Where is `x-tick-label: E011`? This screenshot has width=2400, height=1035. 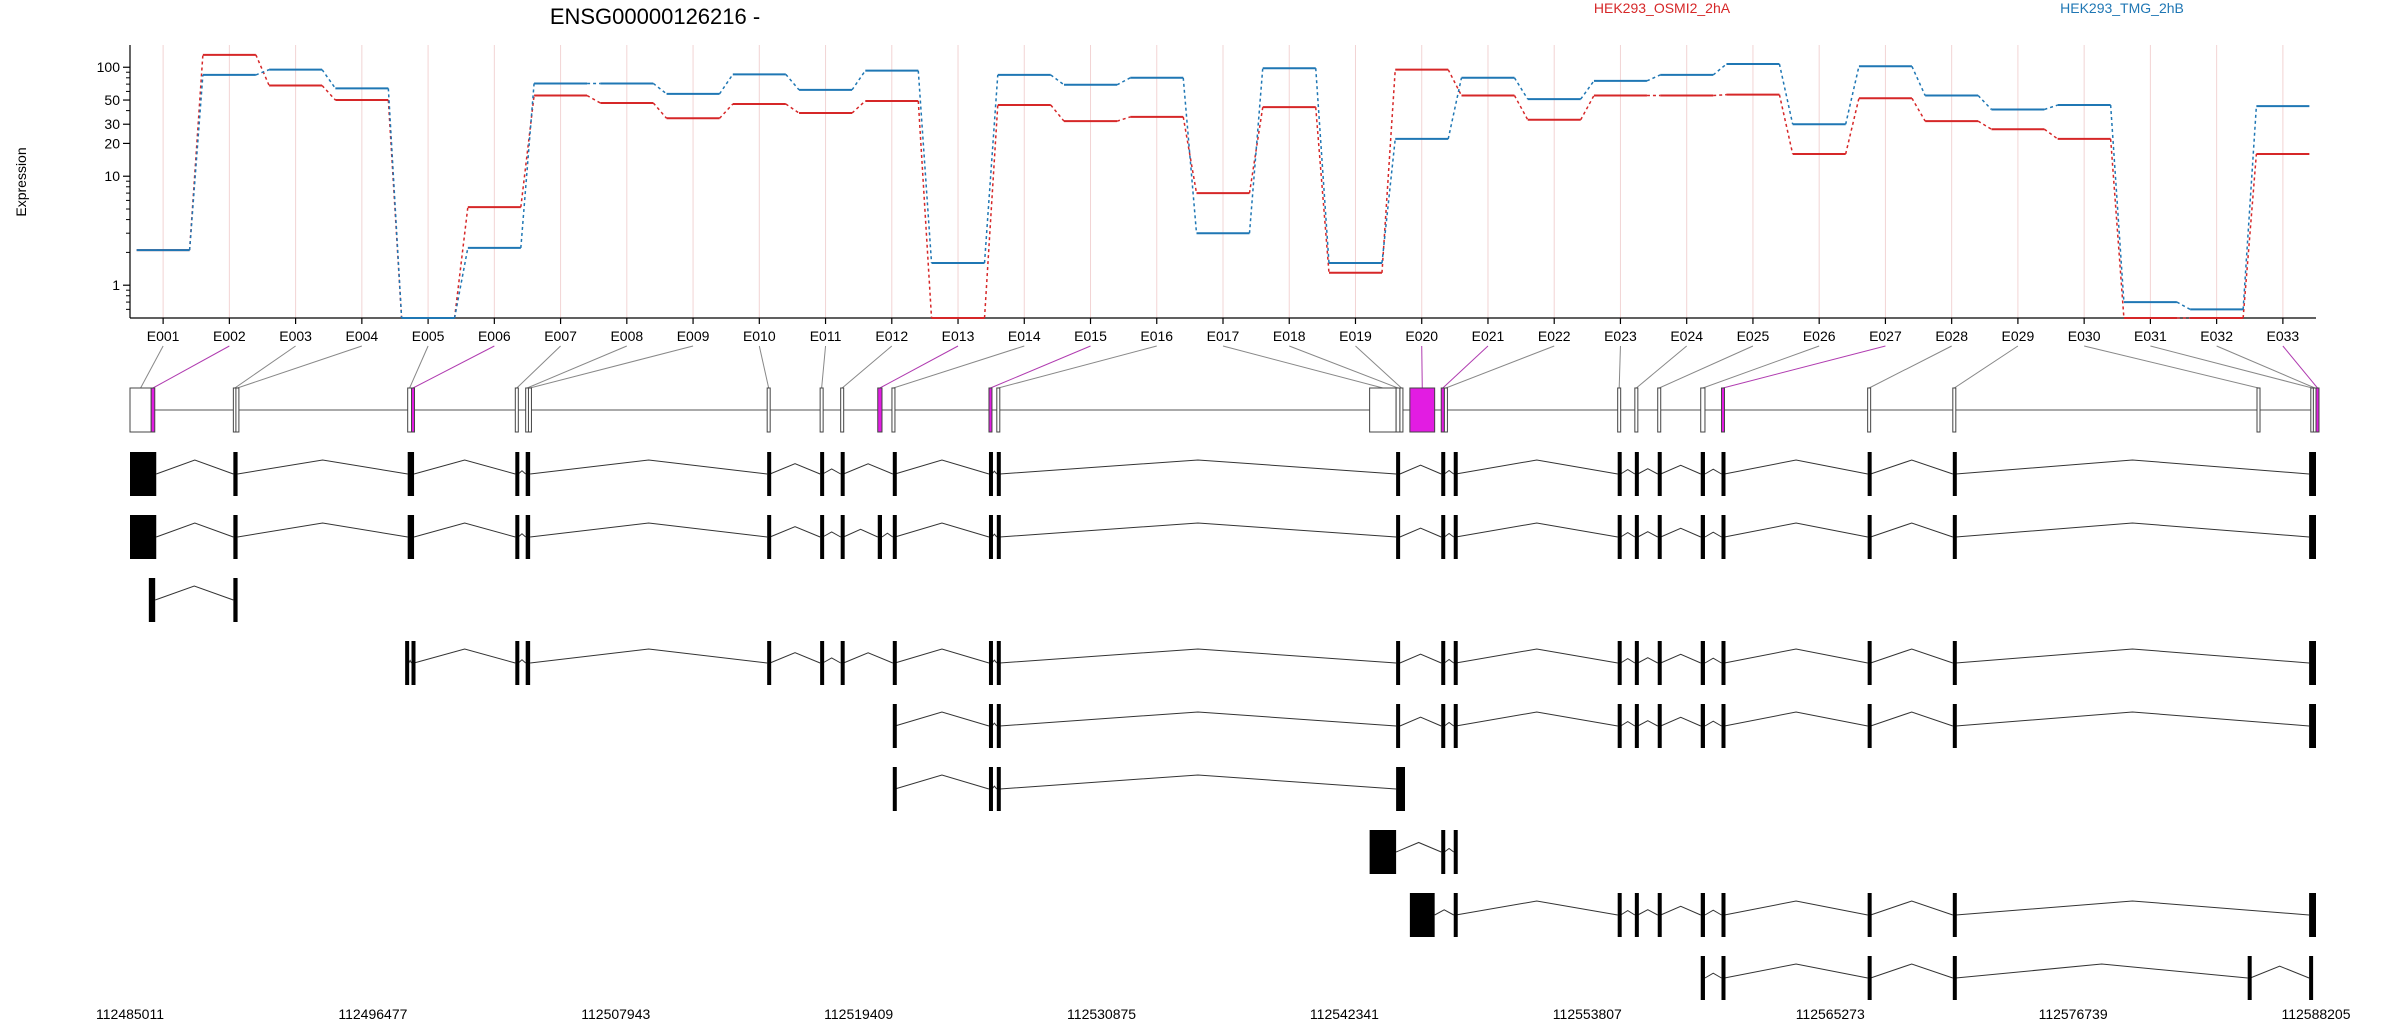 x-tick-label: E011 is located at coordinates (826, 336).